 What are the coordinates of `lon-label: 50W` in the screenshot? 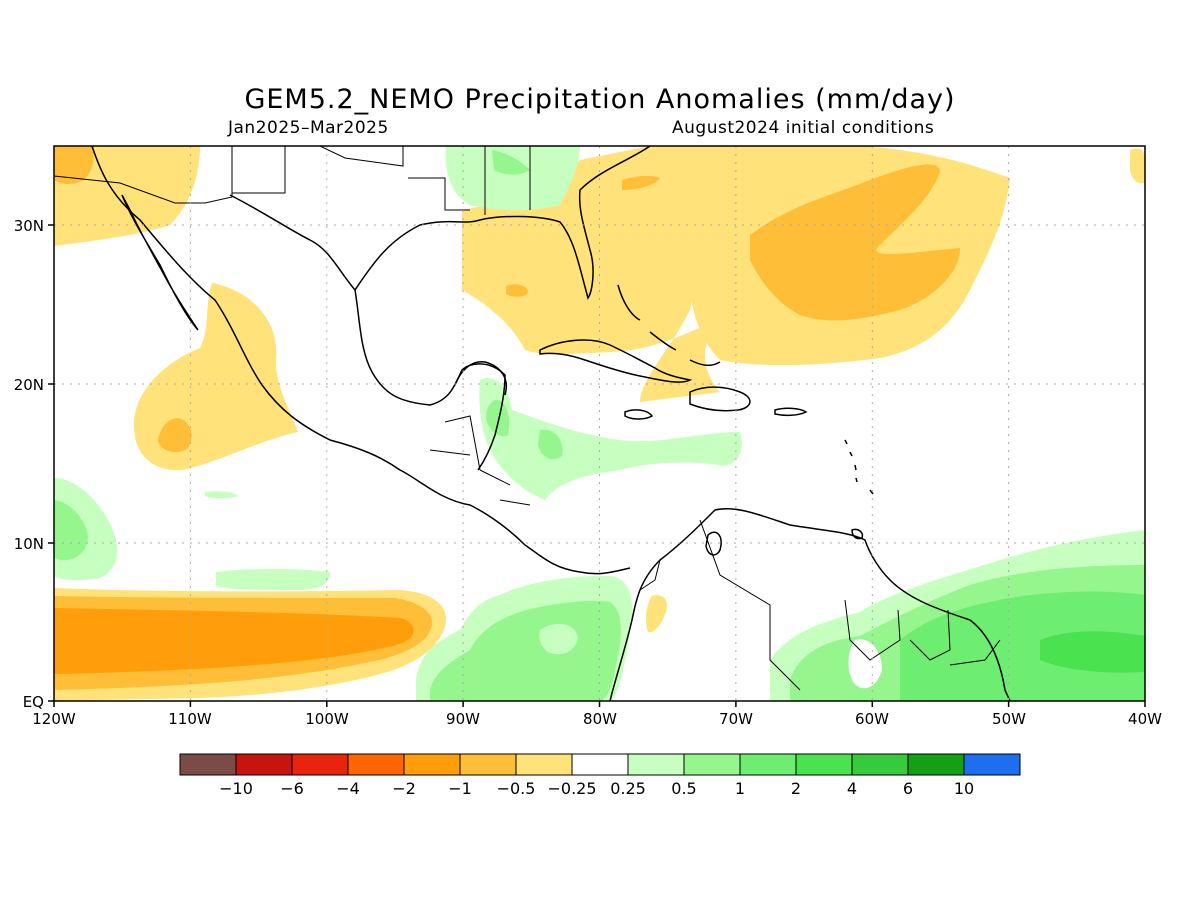 It's located at (1009, 719).